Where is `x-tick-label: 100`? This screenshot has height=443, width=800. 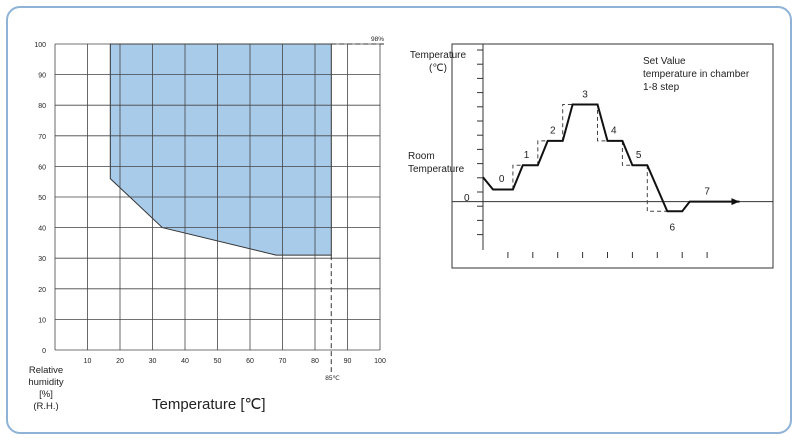 x-tick-label: 100 is located at coordinates (380, 361).